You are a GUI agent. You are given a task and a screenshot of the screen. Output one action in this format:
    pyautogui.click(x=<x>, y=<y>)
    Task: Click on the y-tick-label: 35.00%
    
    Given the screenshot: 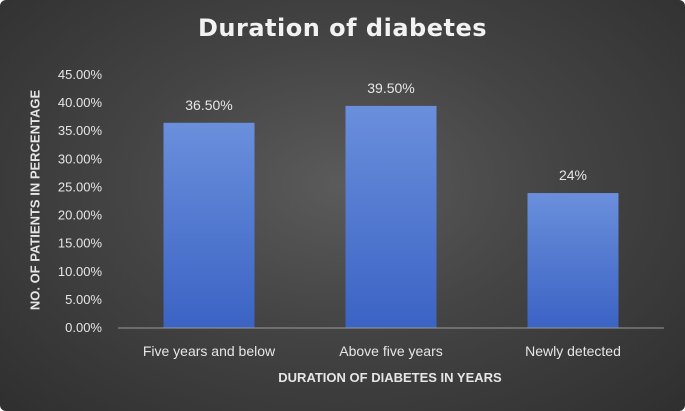 What is the action you would take?
    pyautogui.click(x=80, y=130)
    